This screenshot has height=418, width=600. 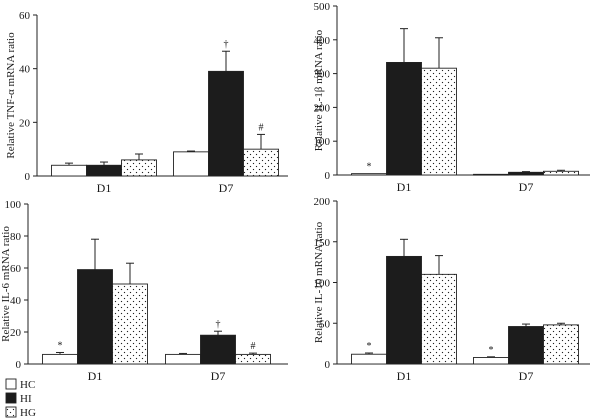 I want to click on y-axis-title: Relative TNF-α mRNA ratio, so click(x=11, y=95).